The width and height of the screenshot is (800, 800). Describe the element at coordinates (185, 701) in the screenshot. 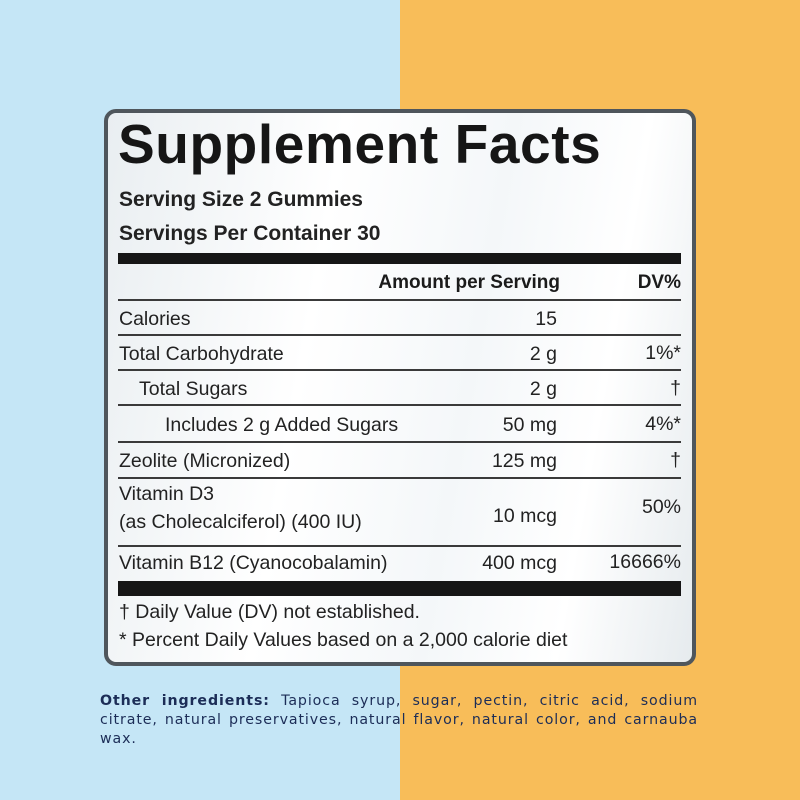

I see `other-ingredients-label: Other ingredients:` at that location.